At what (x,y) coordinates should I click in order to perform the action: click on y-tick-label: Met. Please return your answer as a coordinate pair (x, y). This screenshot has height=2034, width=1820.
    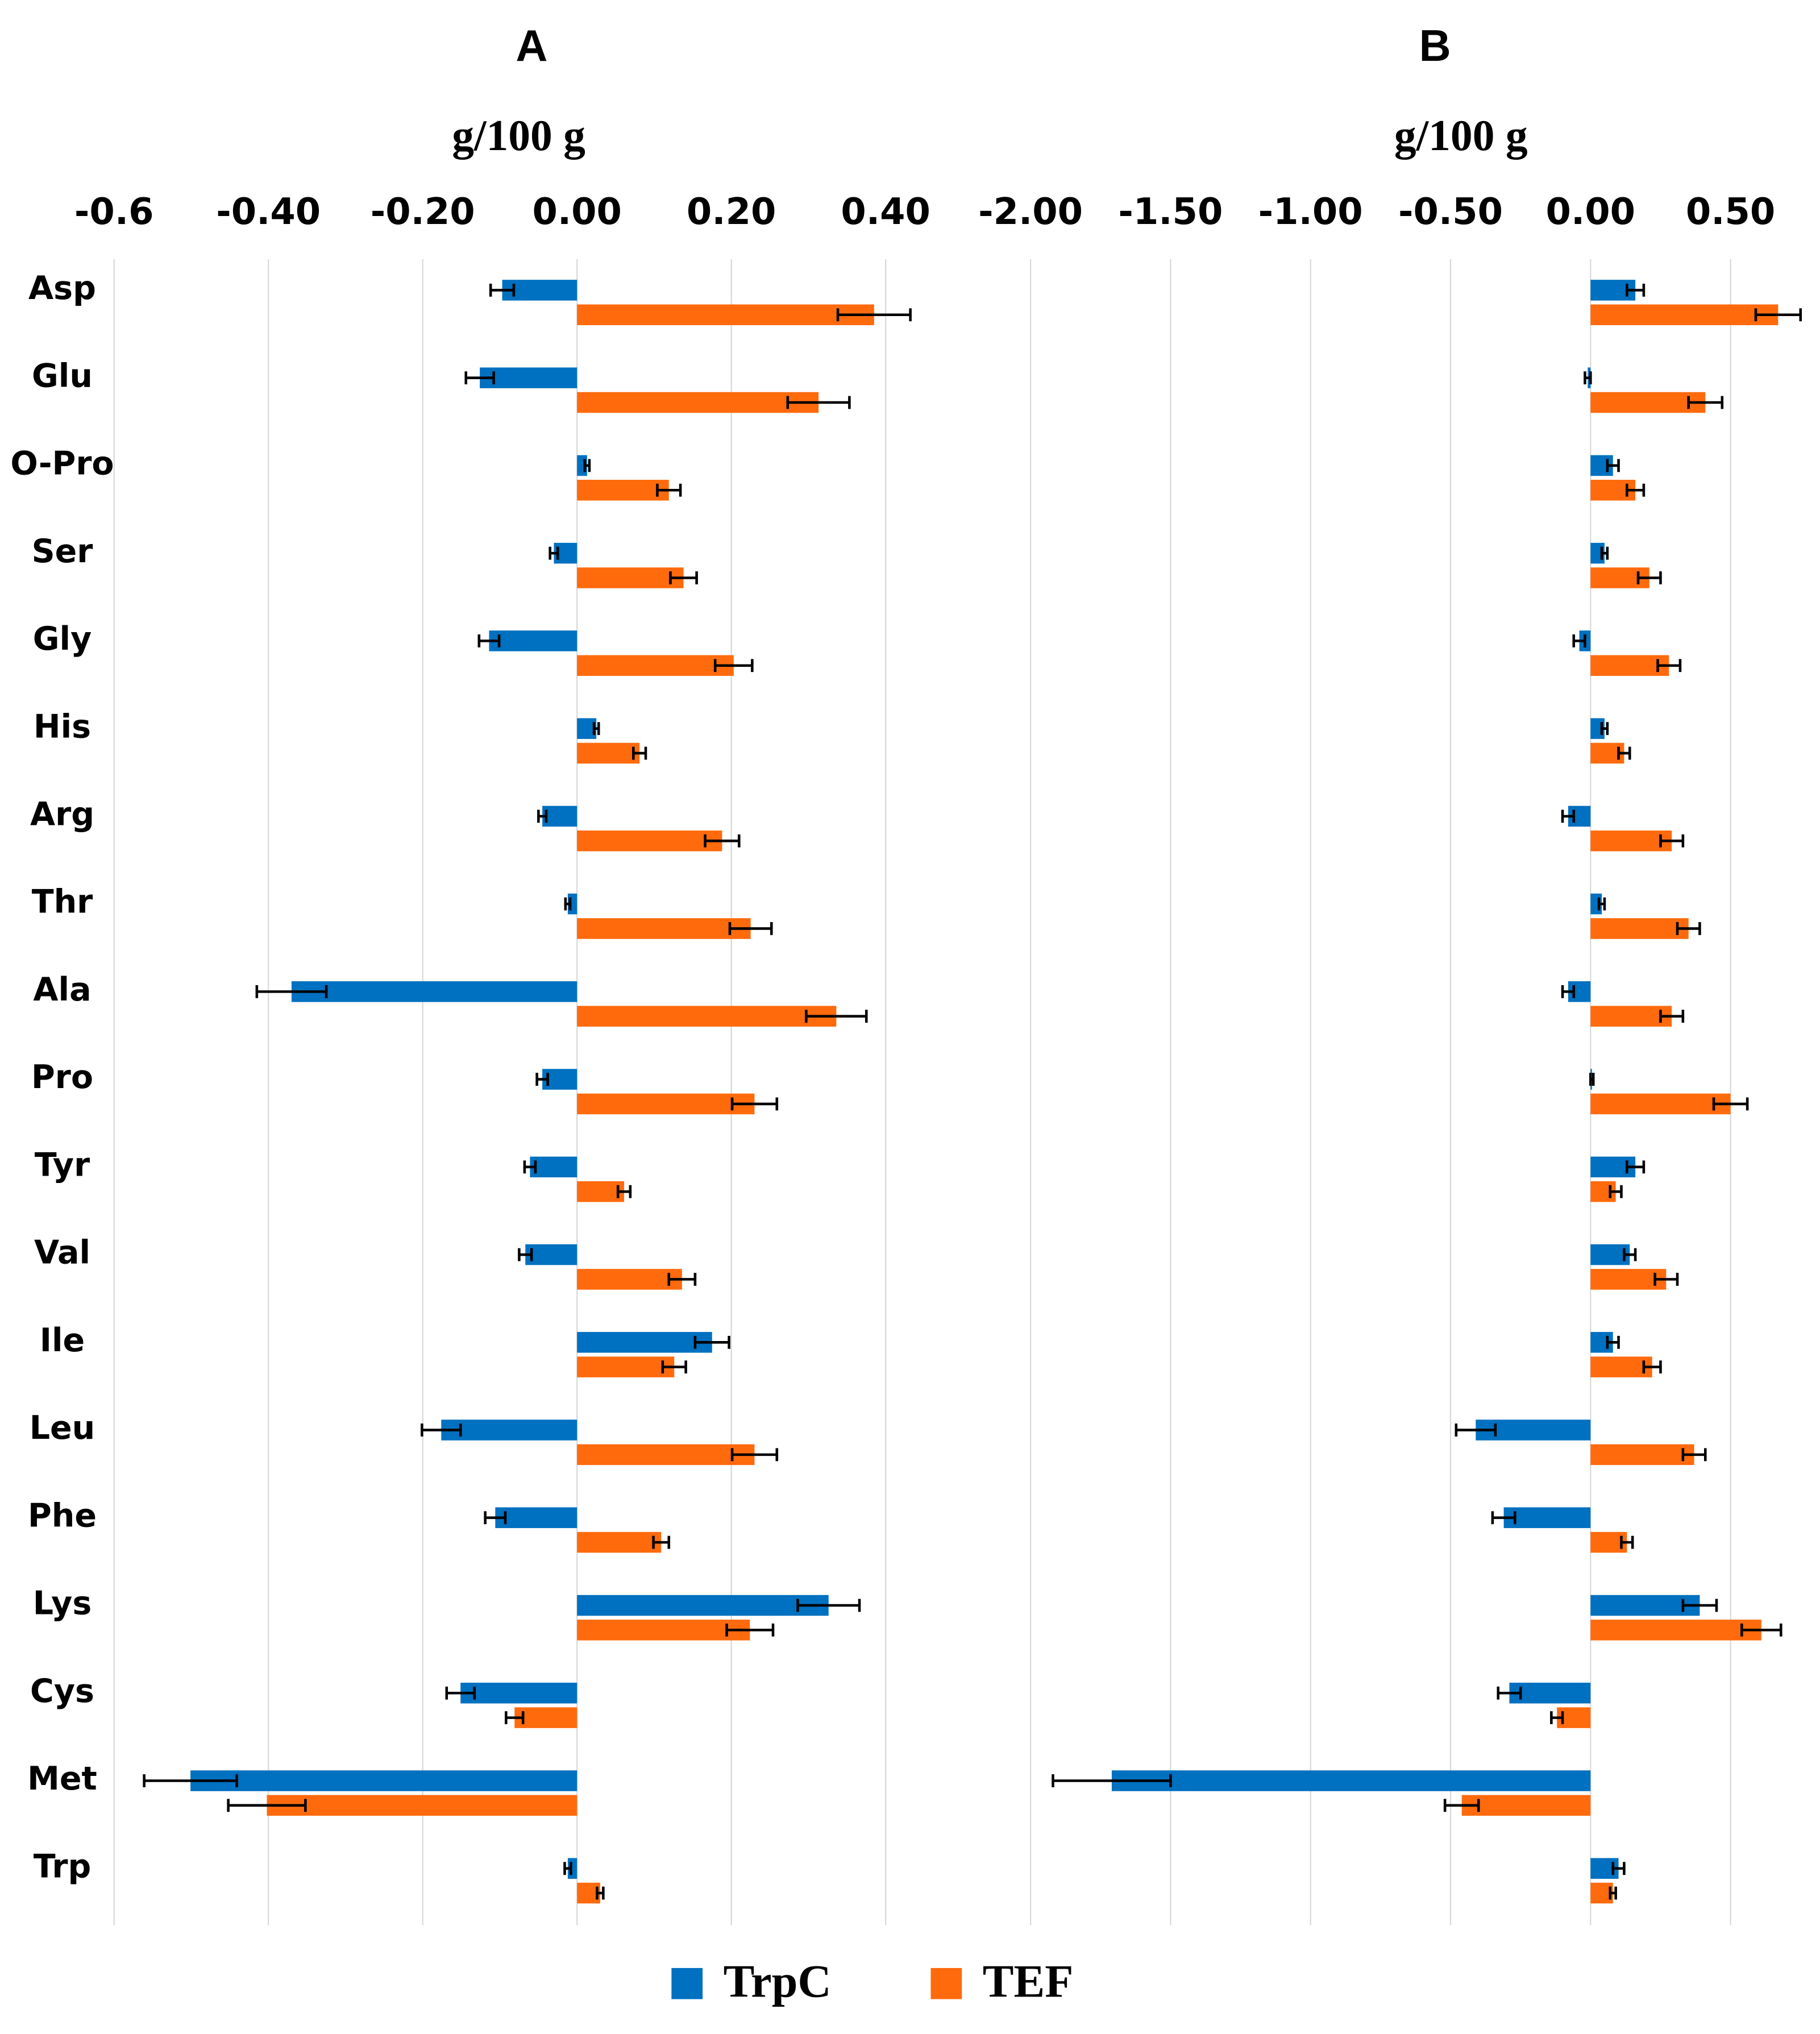
    Looking at the image, I should click on (62, 1779).